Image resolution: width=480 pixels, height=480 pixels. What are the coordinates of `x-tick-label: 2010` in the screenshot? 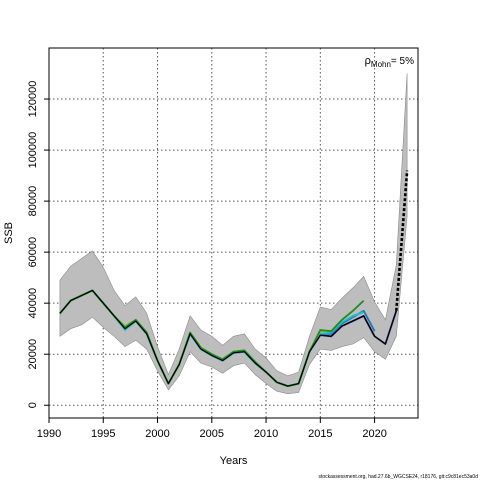 It's located at (266, 434).